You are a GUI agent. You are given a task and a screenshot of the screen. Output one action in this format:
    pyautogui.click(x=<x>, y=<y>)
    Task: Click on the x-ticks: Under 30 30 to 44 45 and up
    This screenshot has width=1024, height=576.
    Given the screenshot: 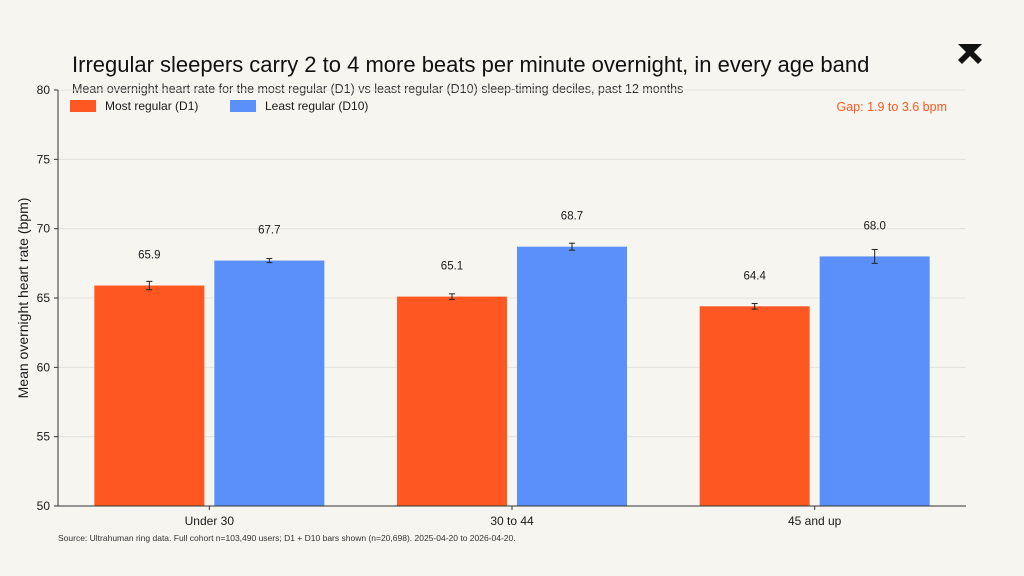 What is the action you would take?
    pyautogui.click(x=513, y=517)
    